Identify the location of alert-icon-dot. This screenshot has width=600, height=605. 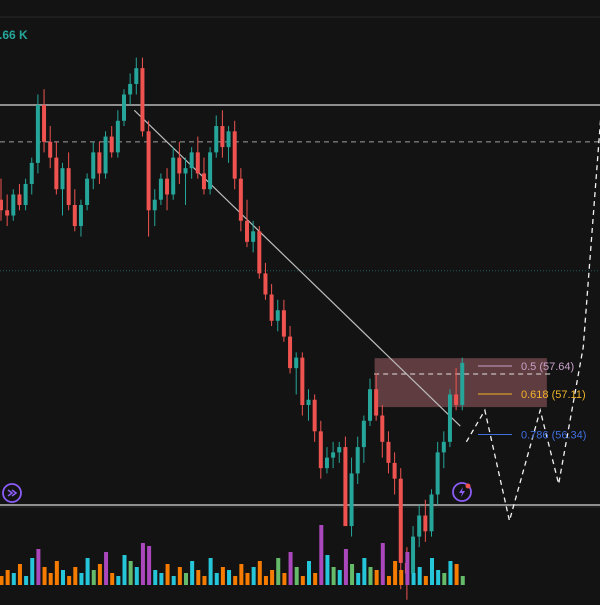
(468, 486).